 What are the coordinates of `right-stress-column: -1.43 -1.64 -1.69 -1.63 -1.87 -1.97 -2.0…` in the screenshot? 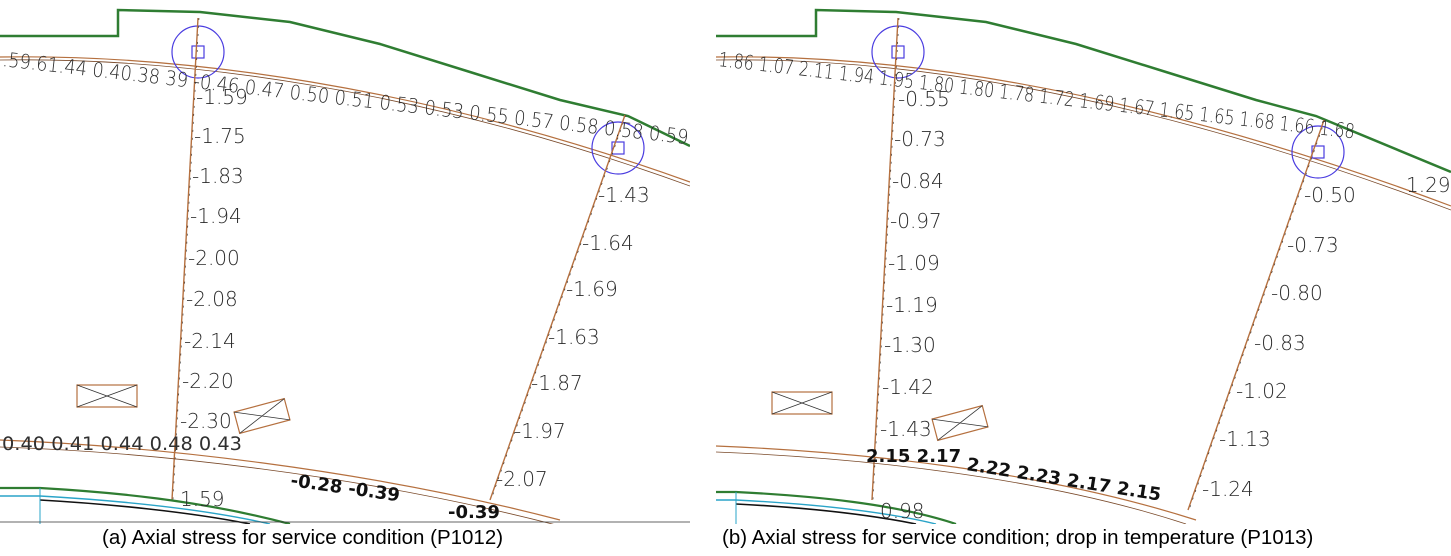 It's located at (573, 337).